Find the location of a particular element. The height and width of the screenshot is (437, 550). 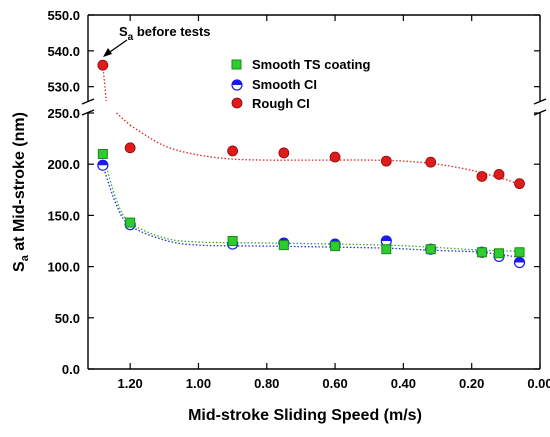

legend: Smooth TS coating Smooth CI Rough CI is located at coordinates (301, 84).